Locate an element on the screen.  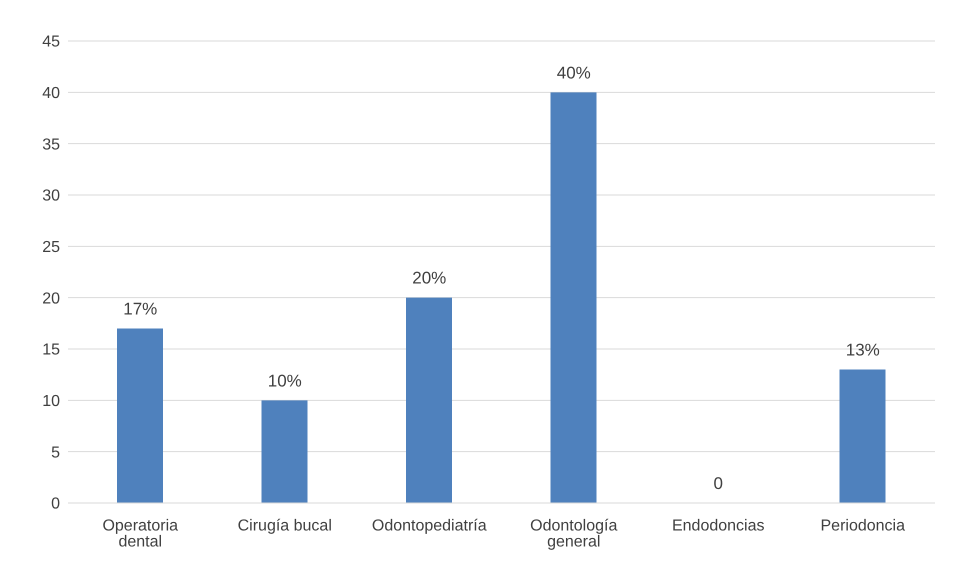
data-label: 40% is located at coordinates (573, 72).